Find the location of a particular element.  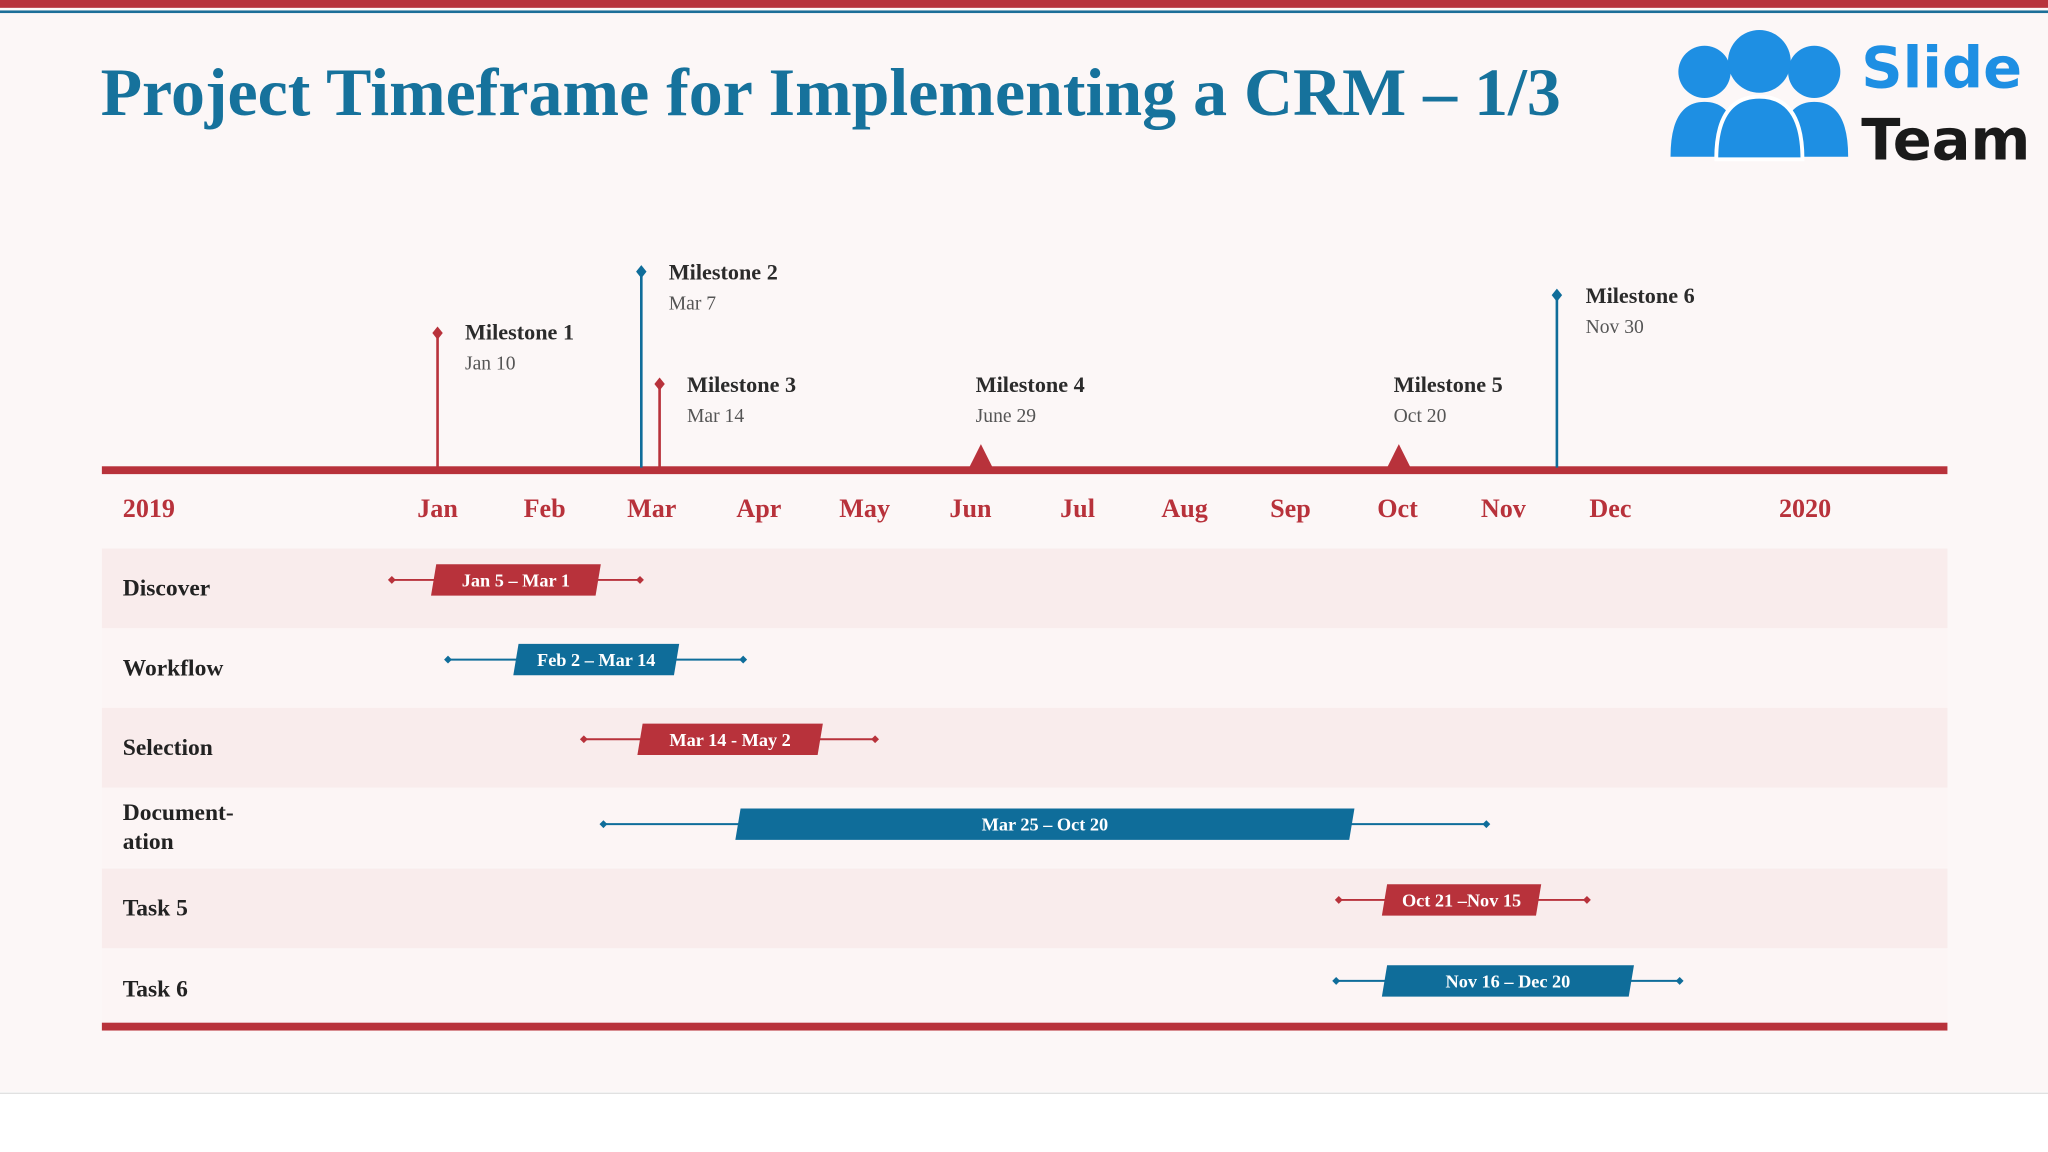

task-name: Task 5 is located at coordinates (155, 909).